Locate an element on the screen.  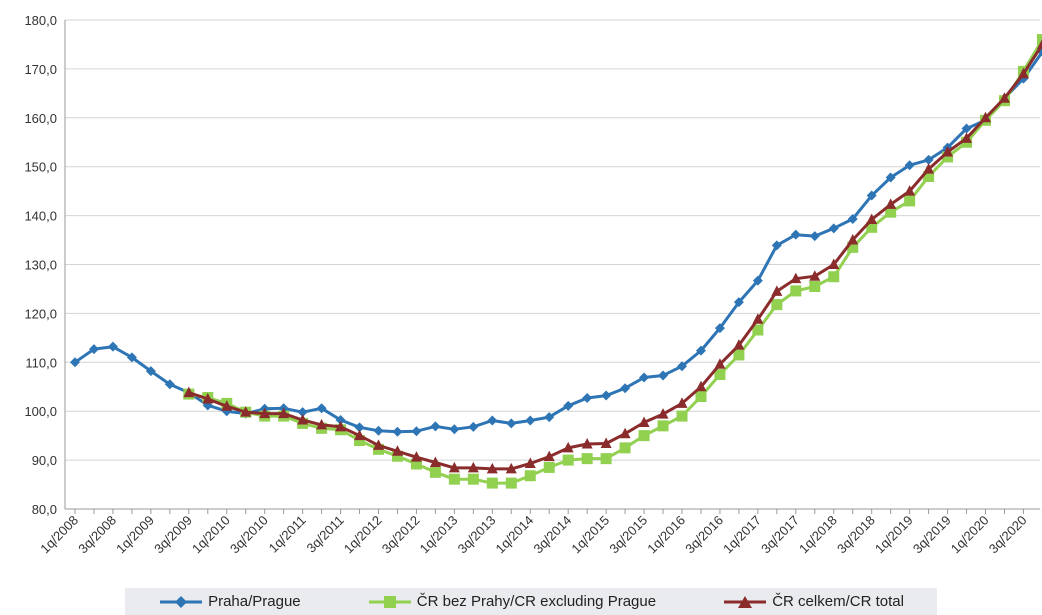
x-tick-label: 1q/2019 is located at coordinates (894, 535).